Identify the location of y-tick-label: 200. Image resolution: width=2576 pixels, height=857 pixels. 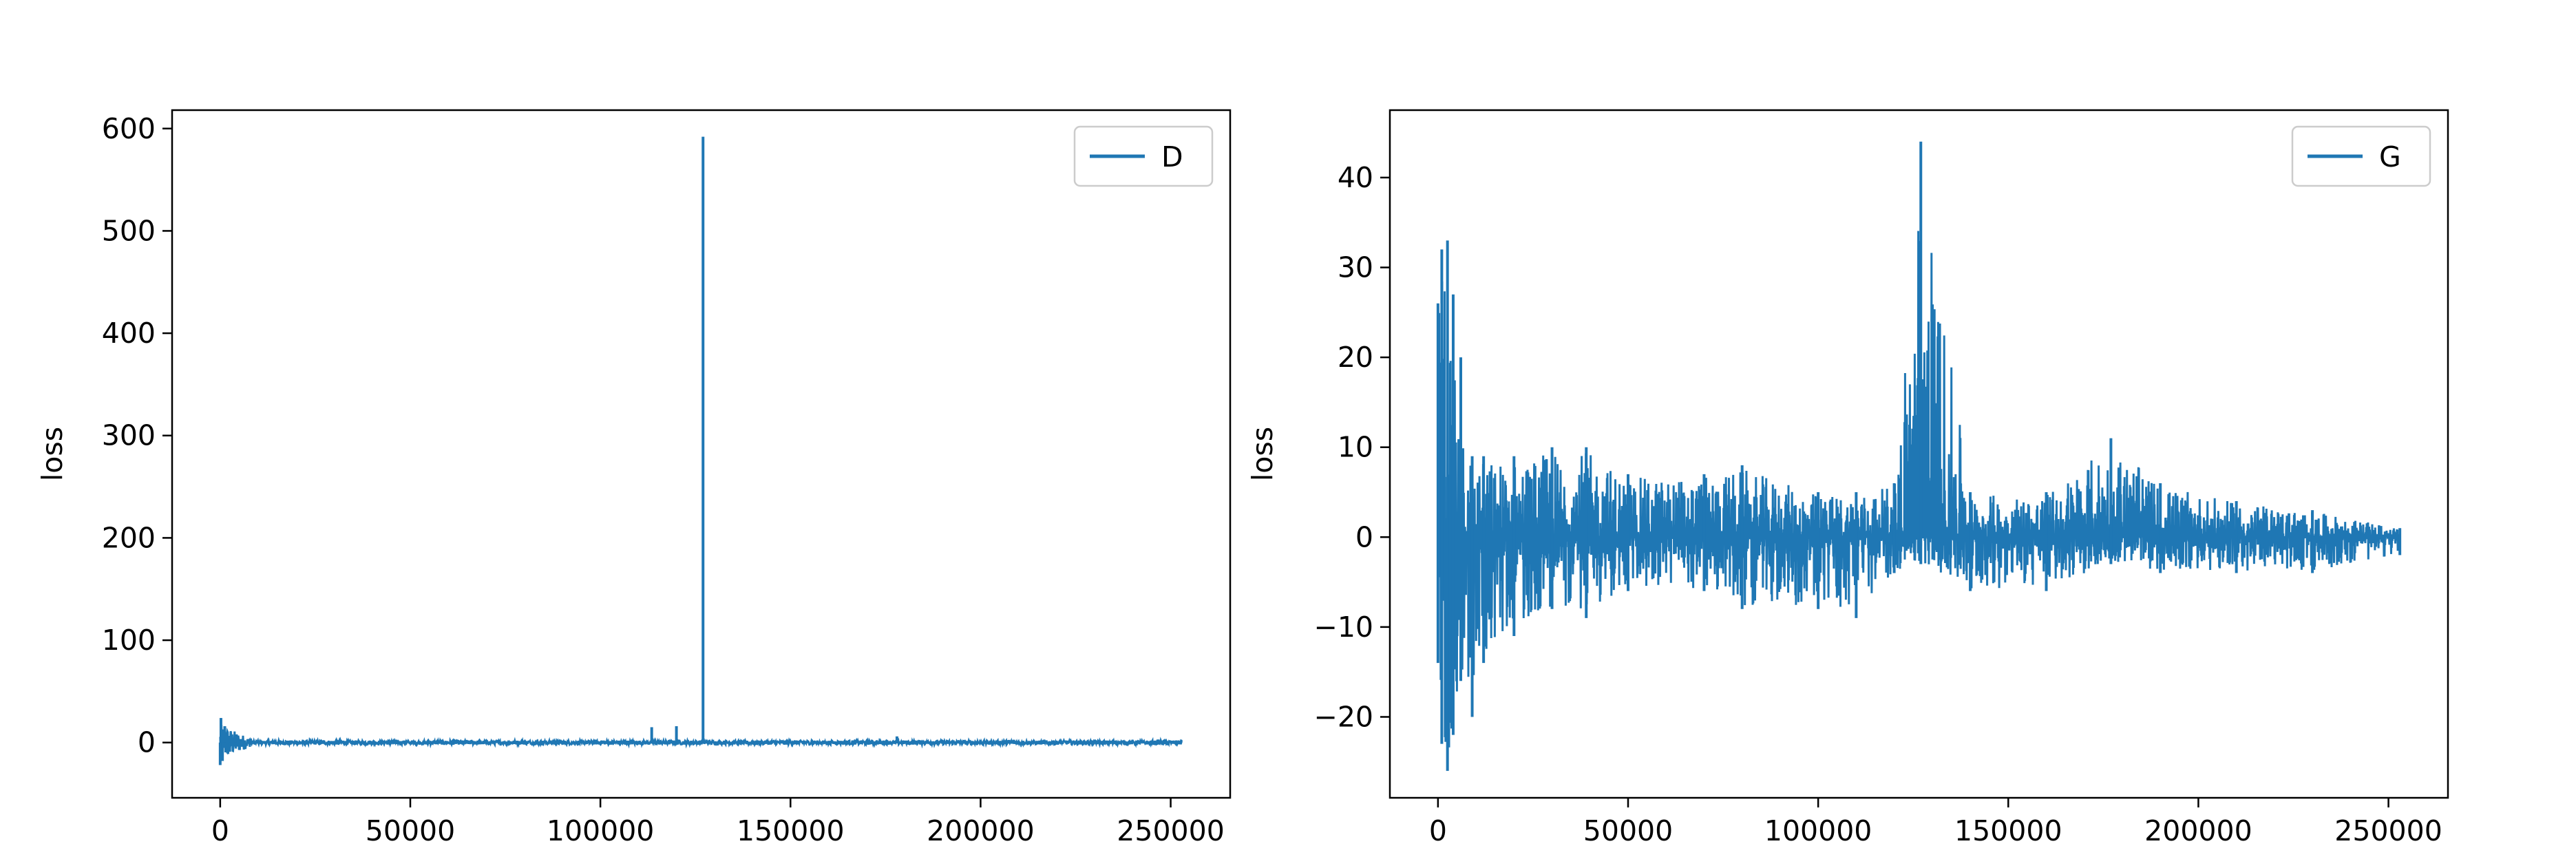
(129, 537).